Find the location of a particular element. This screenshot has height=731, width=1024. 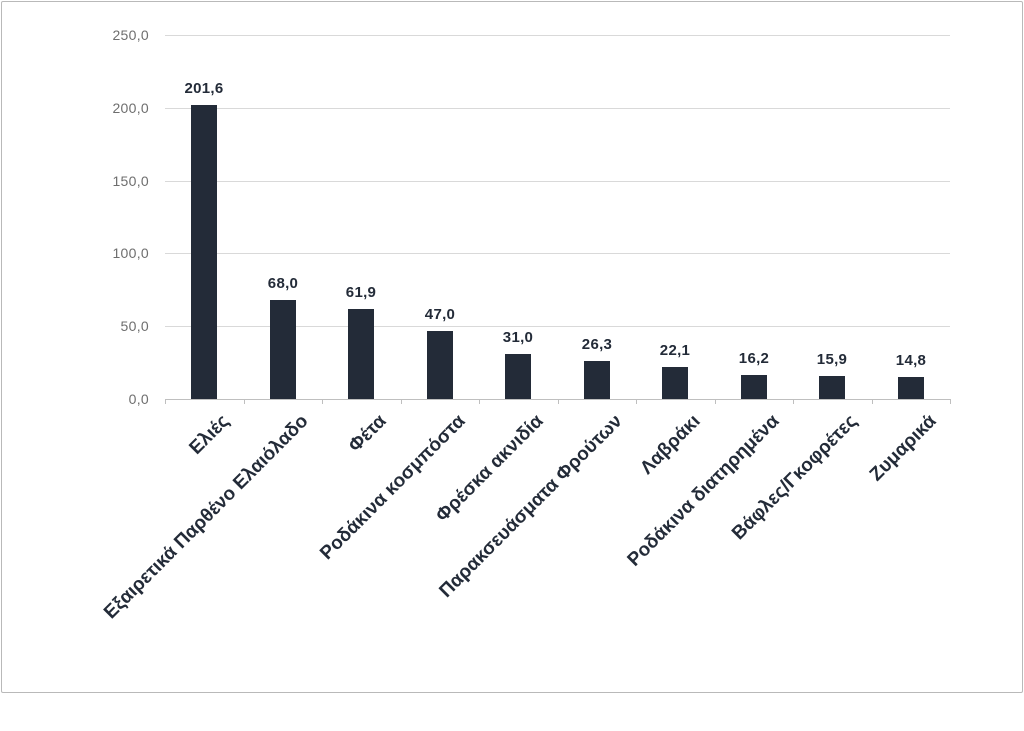

bar-value-label: 22,1 is located at coordinates (675, 350).